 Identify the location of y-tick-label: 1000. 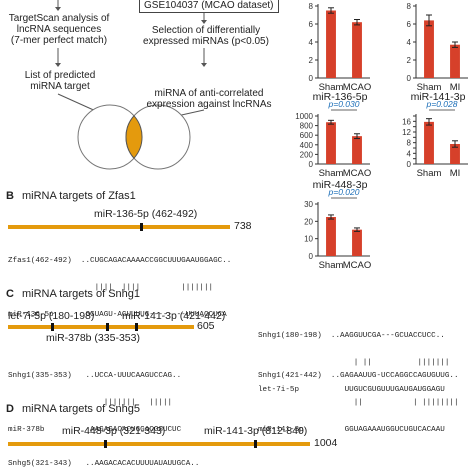
(304, 116).